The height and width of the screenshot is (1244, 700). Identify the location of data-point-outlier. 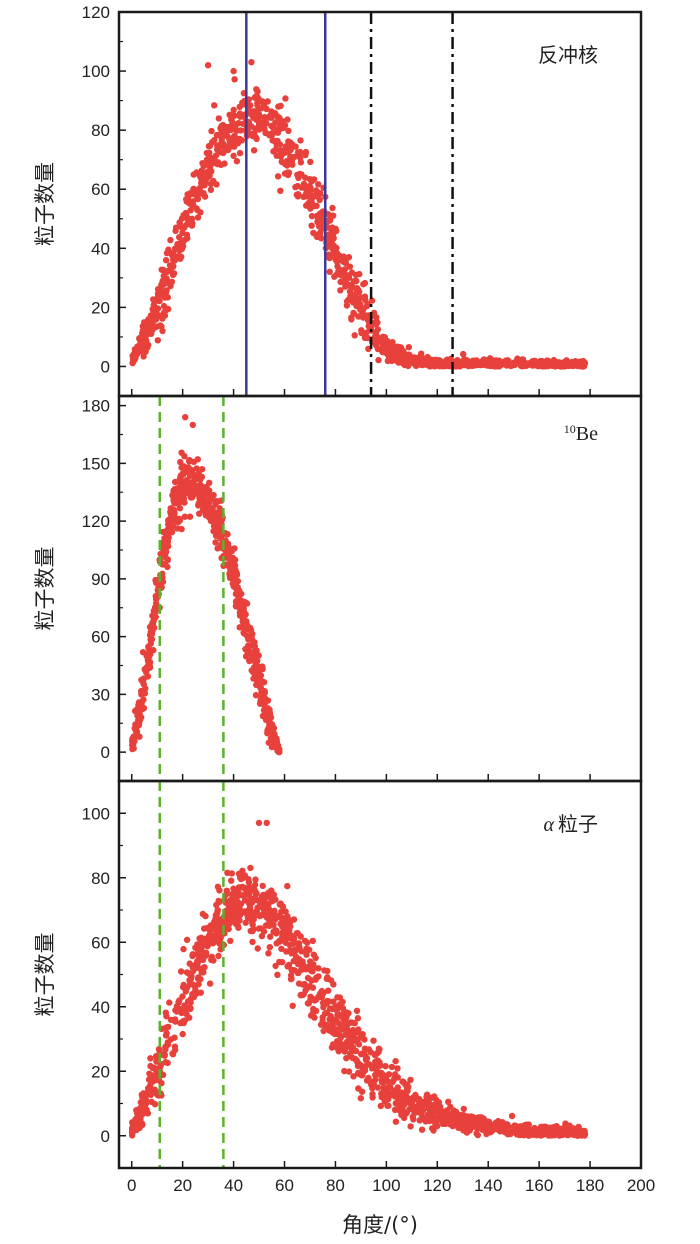
(185, 417).